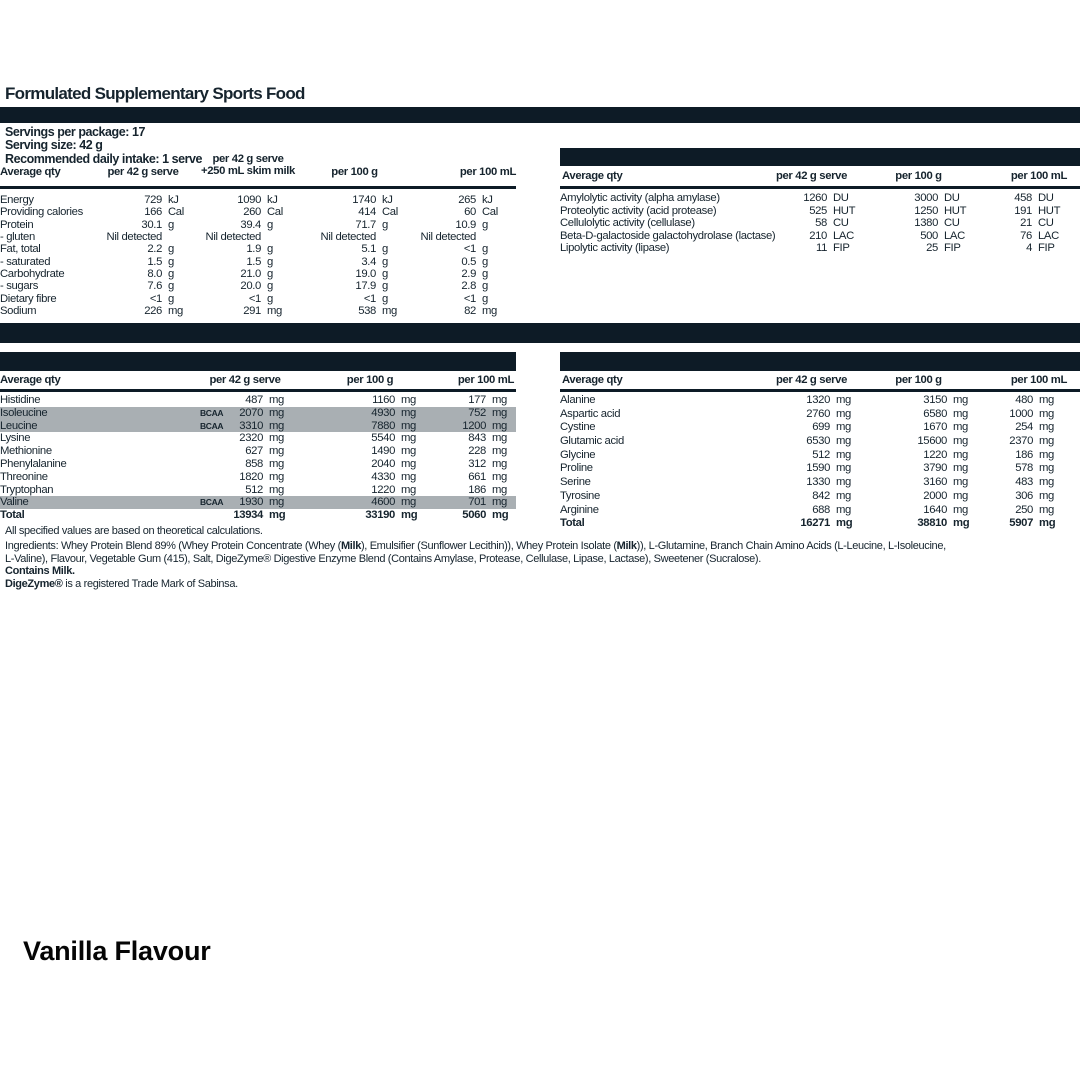 The width and height of the screenshot is (1080, 1080). Describe the element at coordinates (932, 248) in the screenshot. I see `value-cell: 25` at that location.